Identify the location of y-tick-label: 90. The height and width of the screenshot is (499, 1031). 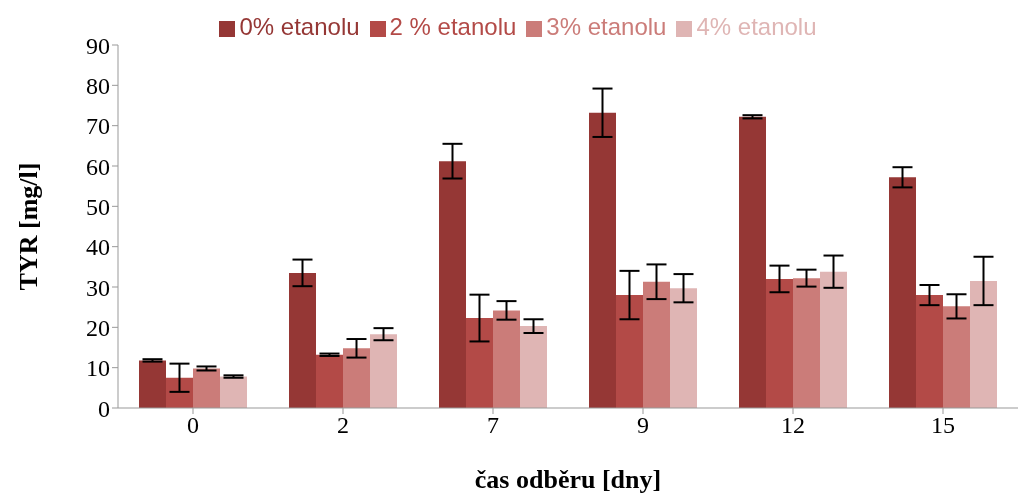
(98, 45).